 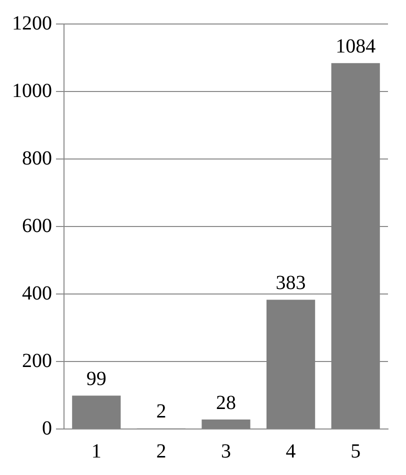 What do you see at coordinates (37, 158) in the screenshot?
I see `y-tick-label: 800` at bounding box center [37, 158].